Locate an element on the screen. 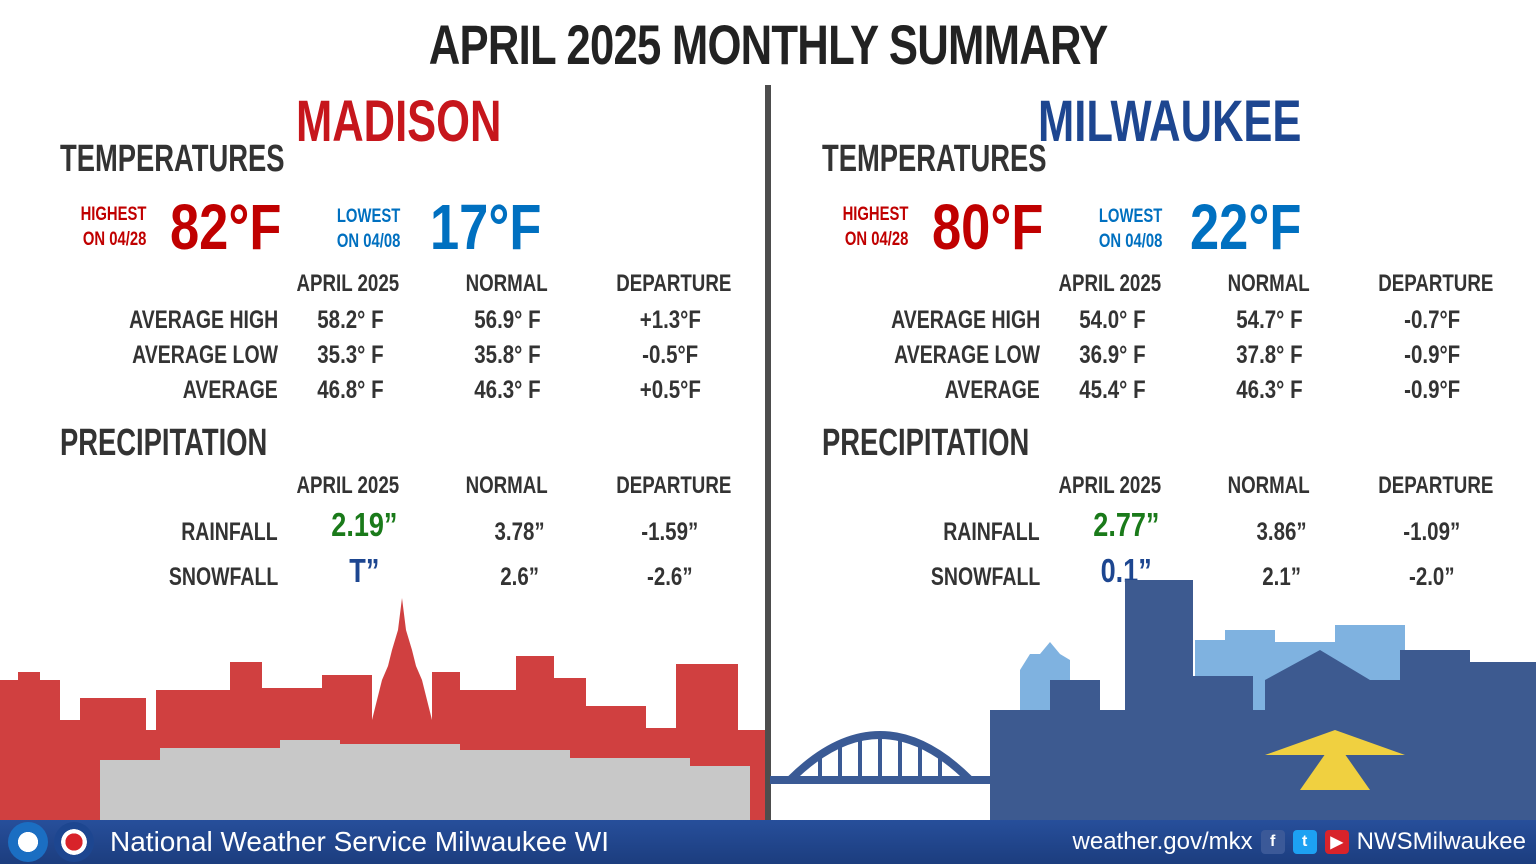  cell: 54.0° F is located at coordinates (1112, 320).